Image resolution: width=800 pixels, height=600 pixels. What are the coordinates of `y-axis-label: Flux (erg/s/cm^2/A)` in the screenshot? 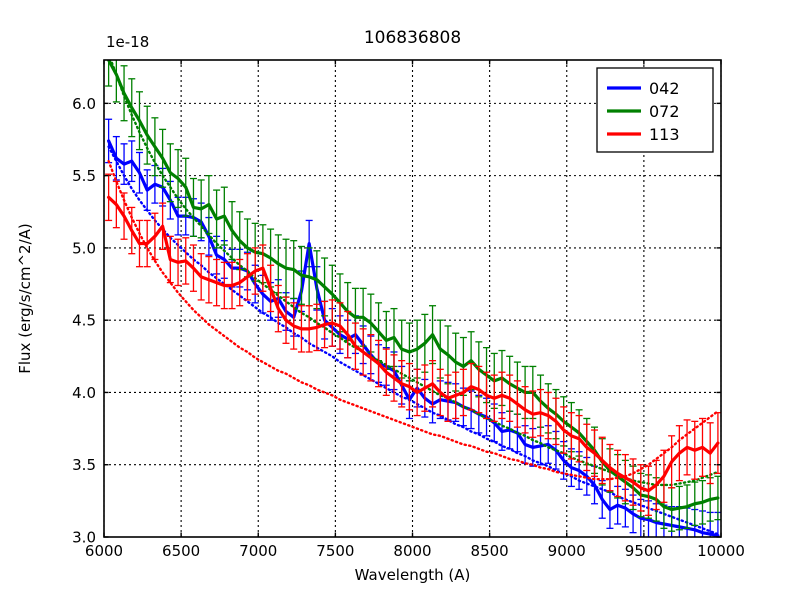 It's located at (25, 298).